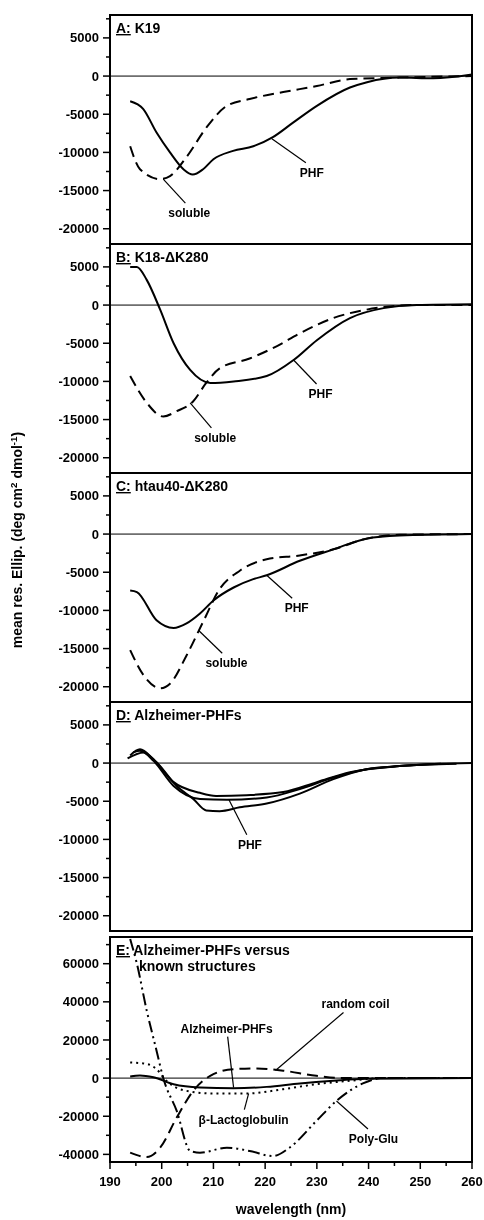 Image resolution: width=484 pixels, height=1220 pixels. Describe the element at coordinates (213, 1181) in the screenshot. I see `x-tick-label: 210` at that location.